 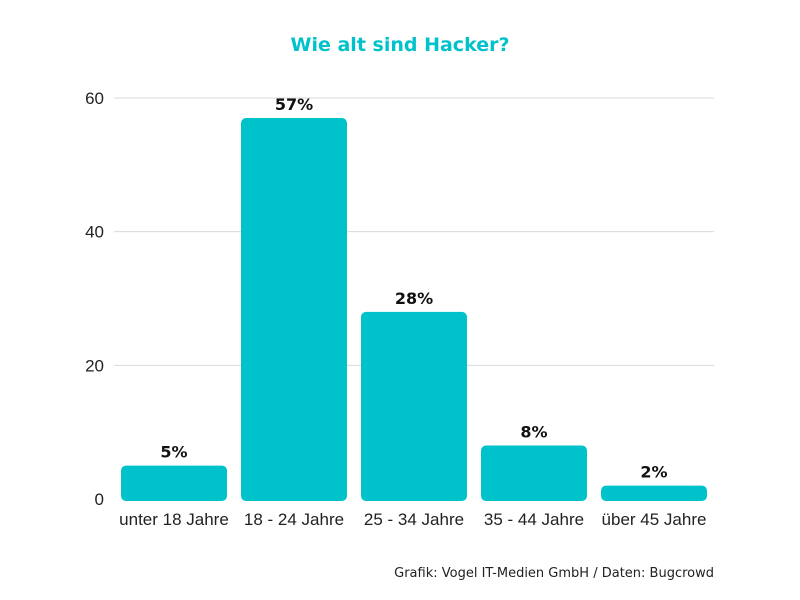 I want to click on data-label: 2%, so click(x=653, y=472).